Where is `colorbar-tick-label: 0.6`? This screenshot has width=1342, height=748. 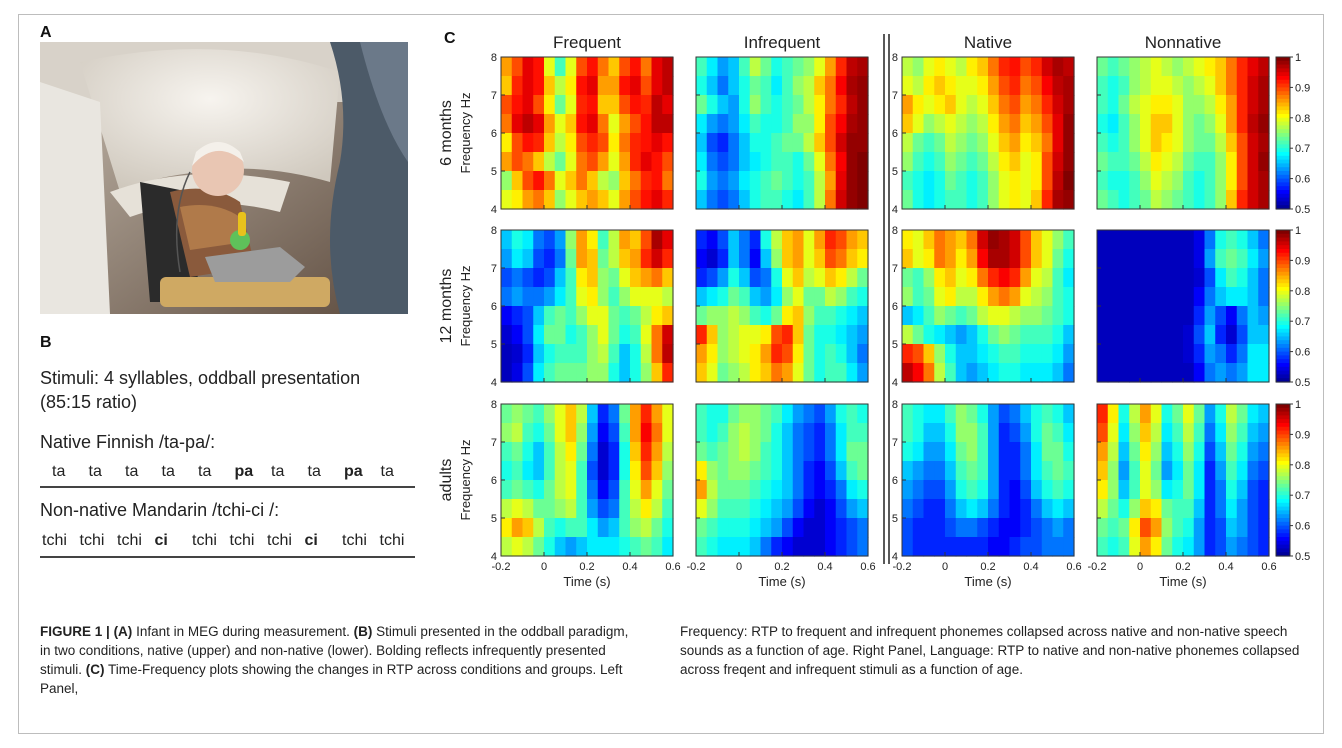 colorbar-tick-label: 0.6 is located at coordinates (1302, 180).